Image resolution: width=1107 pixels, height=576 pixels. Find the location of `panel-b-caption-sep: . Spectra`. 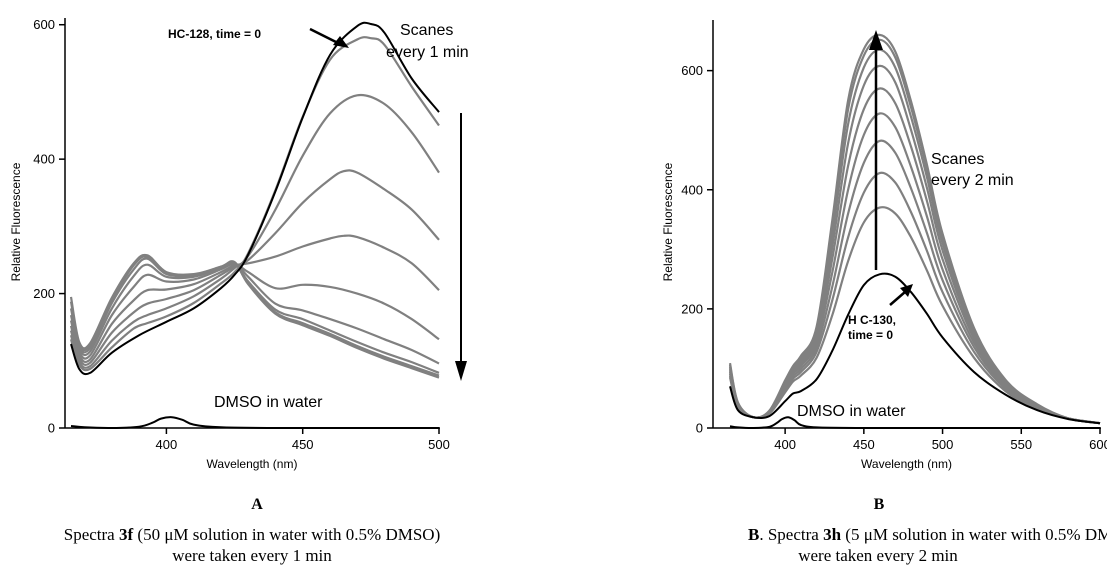

panel-b-caption-sep: . Spectra is located at coordinates (791, 534).